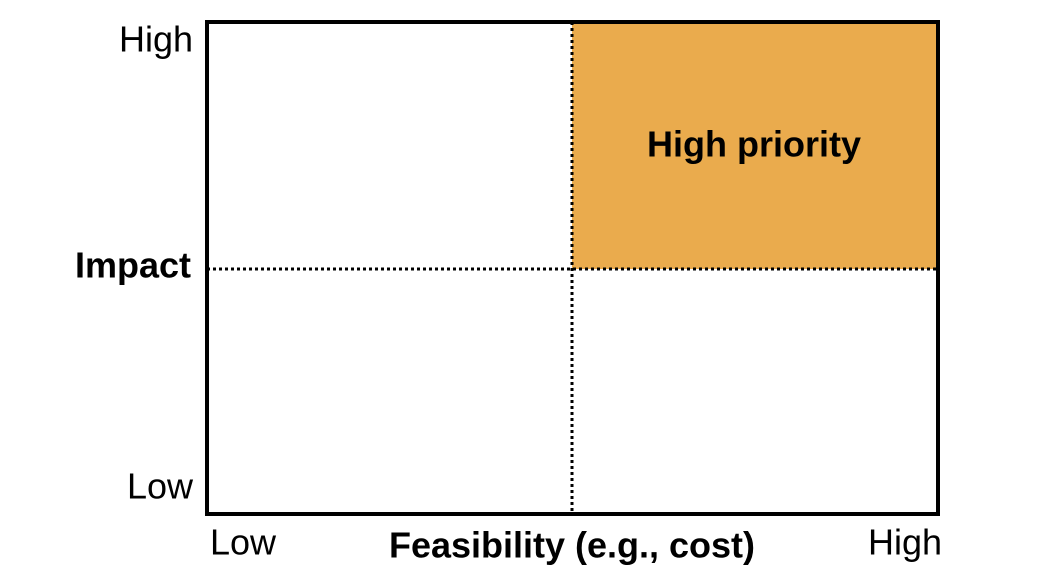  Describe the element at coordinates (156, 39) in the screenshot. I see `y-high-label: High` at that location.